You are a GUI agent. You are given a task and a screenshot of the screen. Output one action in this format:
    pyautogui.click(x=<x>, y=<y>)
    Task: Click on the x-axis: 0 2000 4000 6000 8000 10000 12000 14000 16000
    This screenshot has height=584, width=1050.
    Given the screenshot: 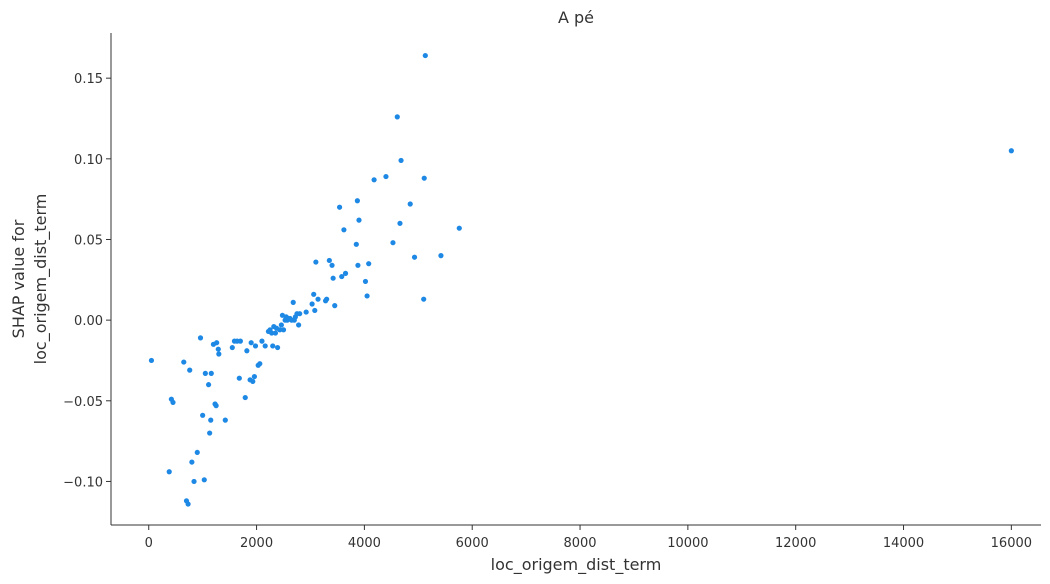 What is the action you would take?
    pyautogui.click(x=576, y=537)
    